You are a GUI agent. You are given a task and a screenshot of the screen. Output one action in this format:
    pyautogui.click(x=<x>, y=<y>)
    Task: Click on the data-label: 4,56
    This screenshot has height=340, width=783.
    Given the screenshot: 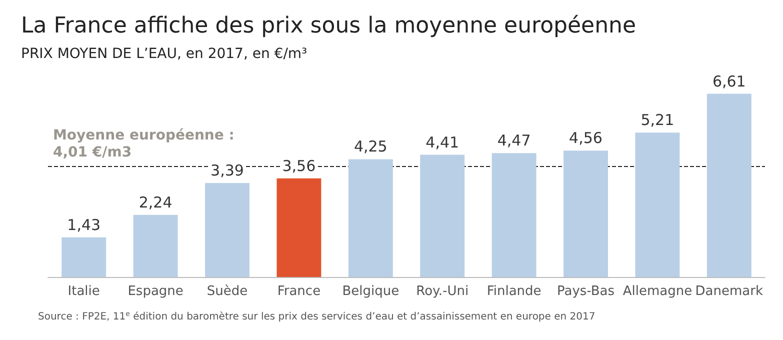 What is the action you would take?
    pyautogui.click(x=585, y=138)
    